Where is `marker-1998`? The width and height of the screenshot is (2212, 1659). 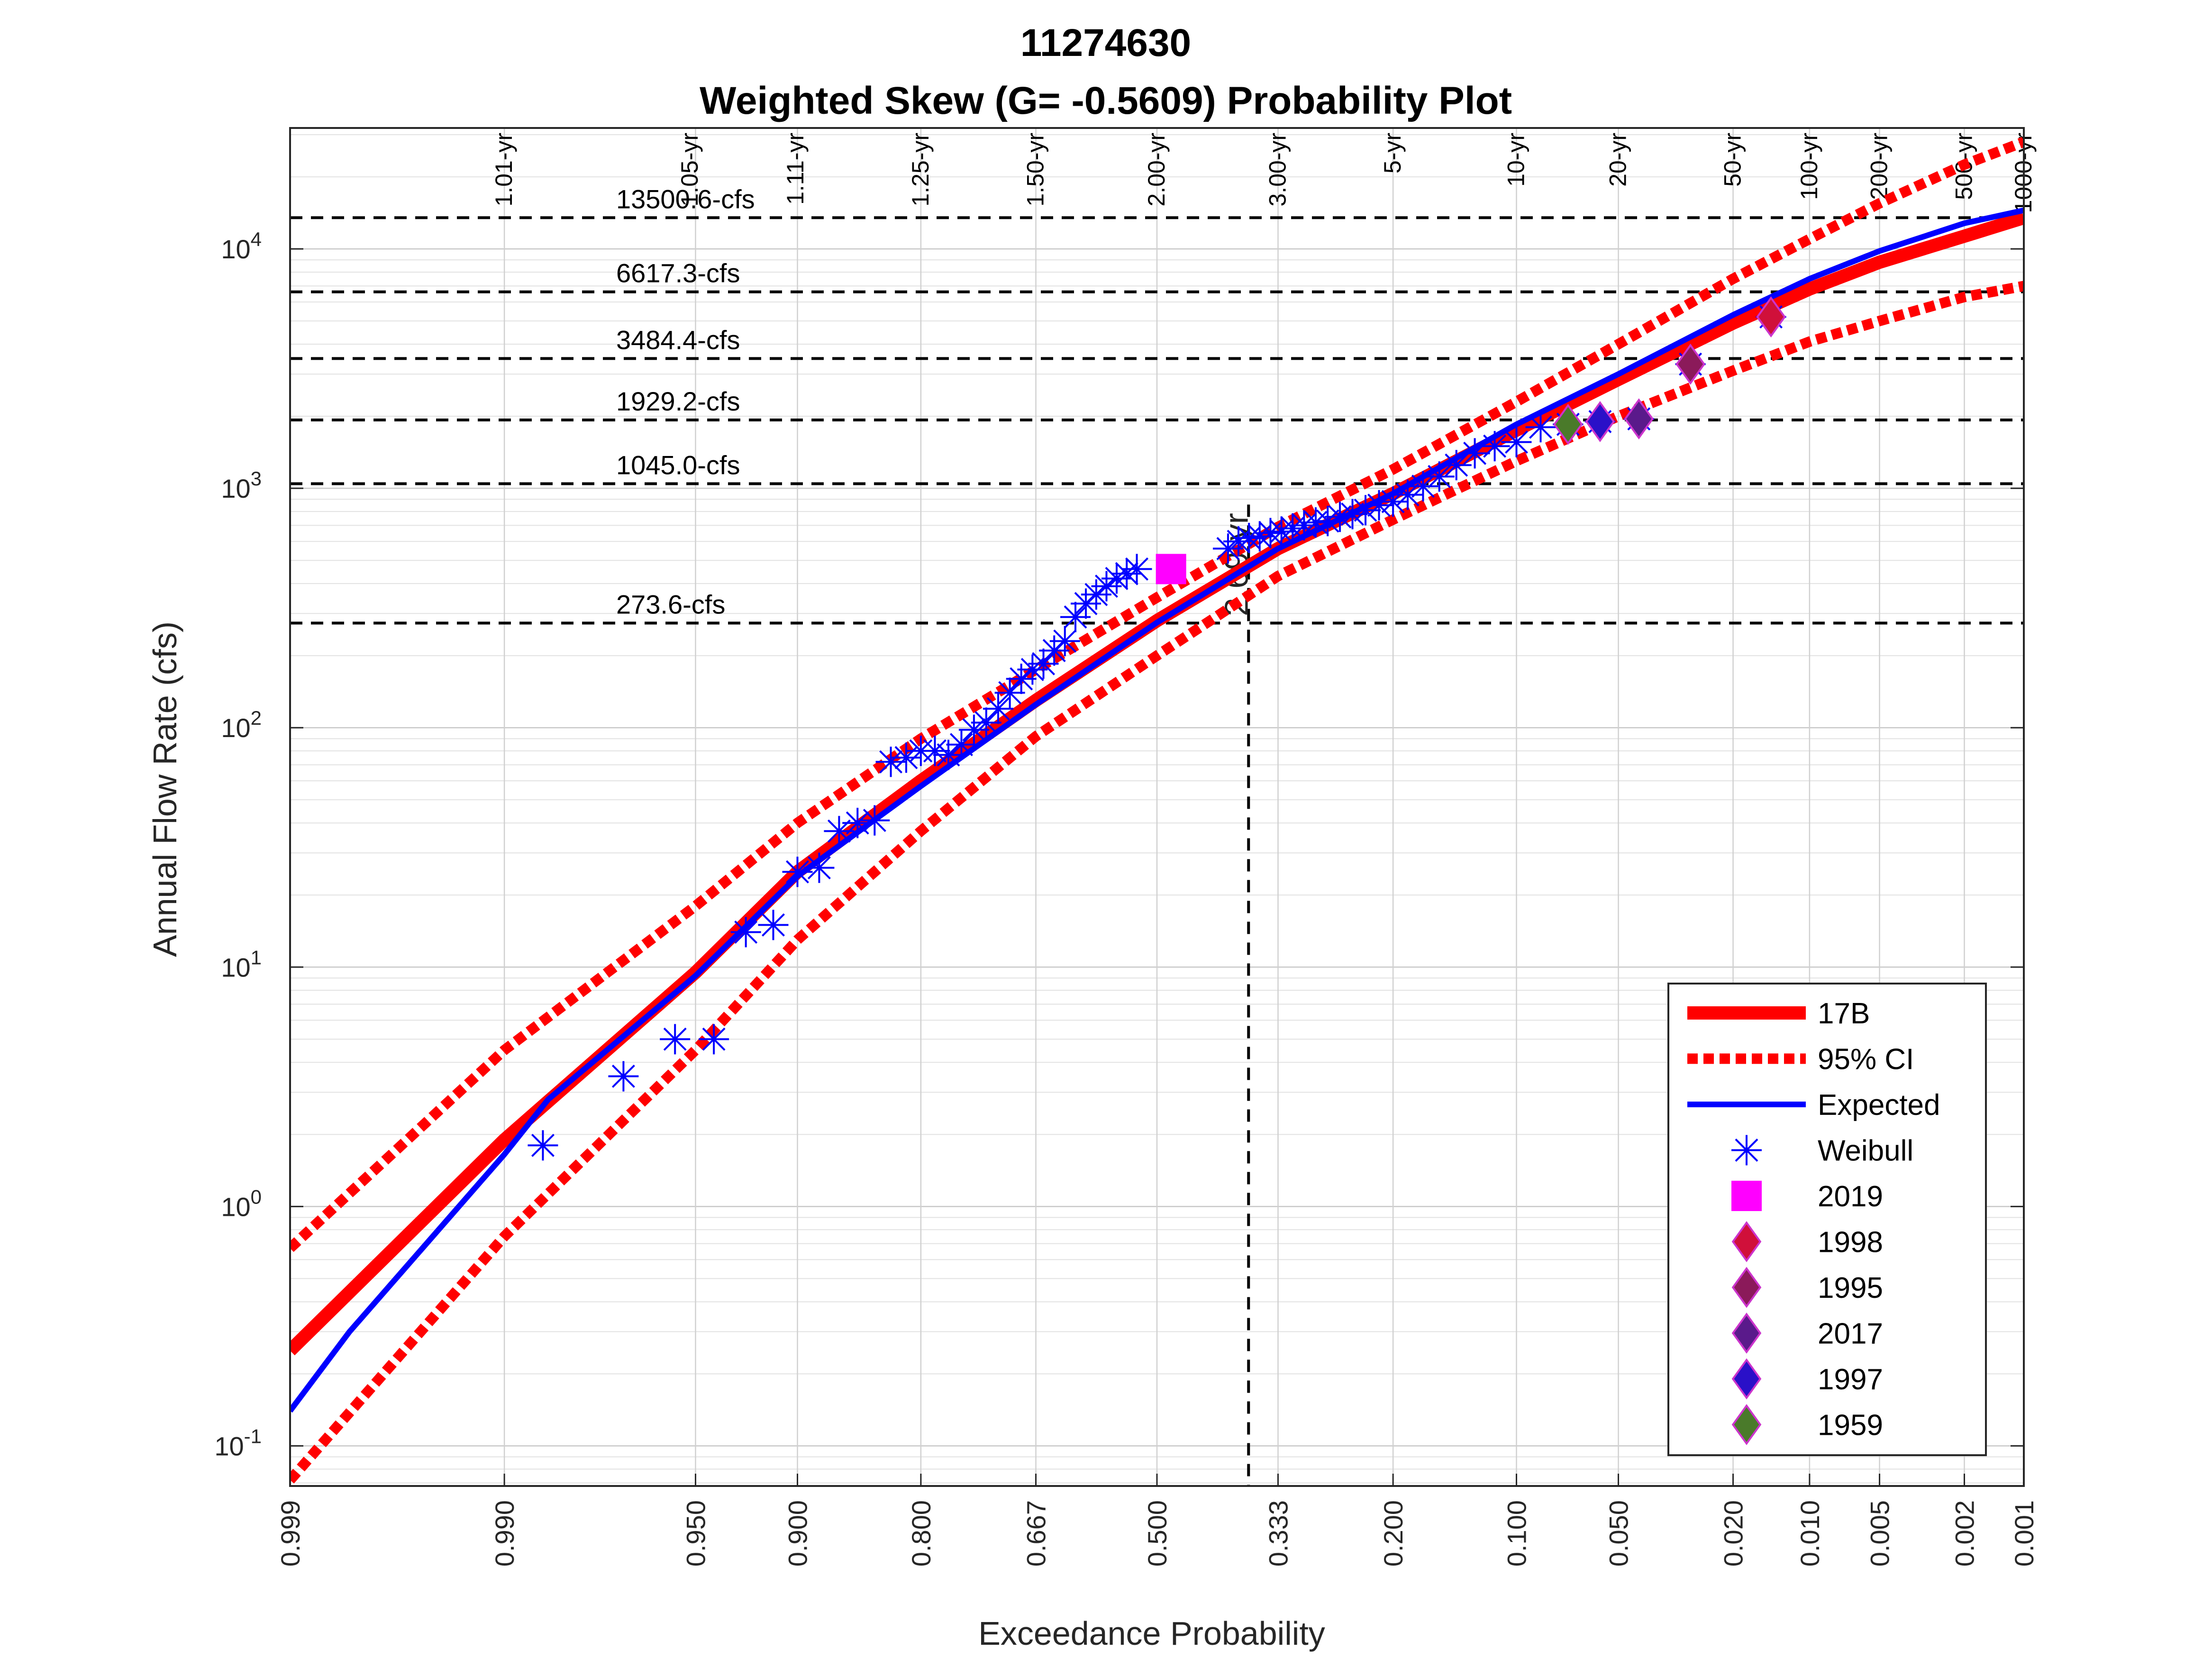
marker-1998 is located at coordinates (1771, 316).